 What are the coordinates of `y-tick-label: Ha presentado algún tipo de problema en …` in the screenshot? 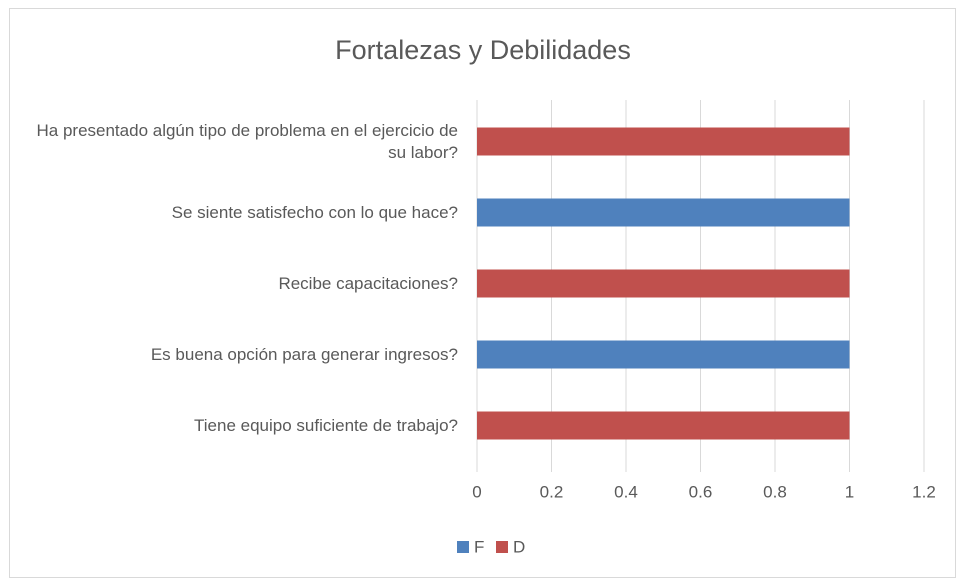 It's located at (247, 141).